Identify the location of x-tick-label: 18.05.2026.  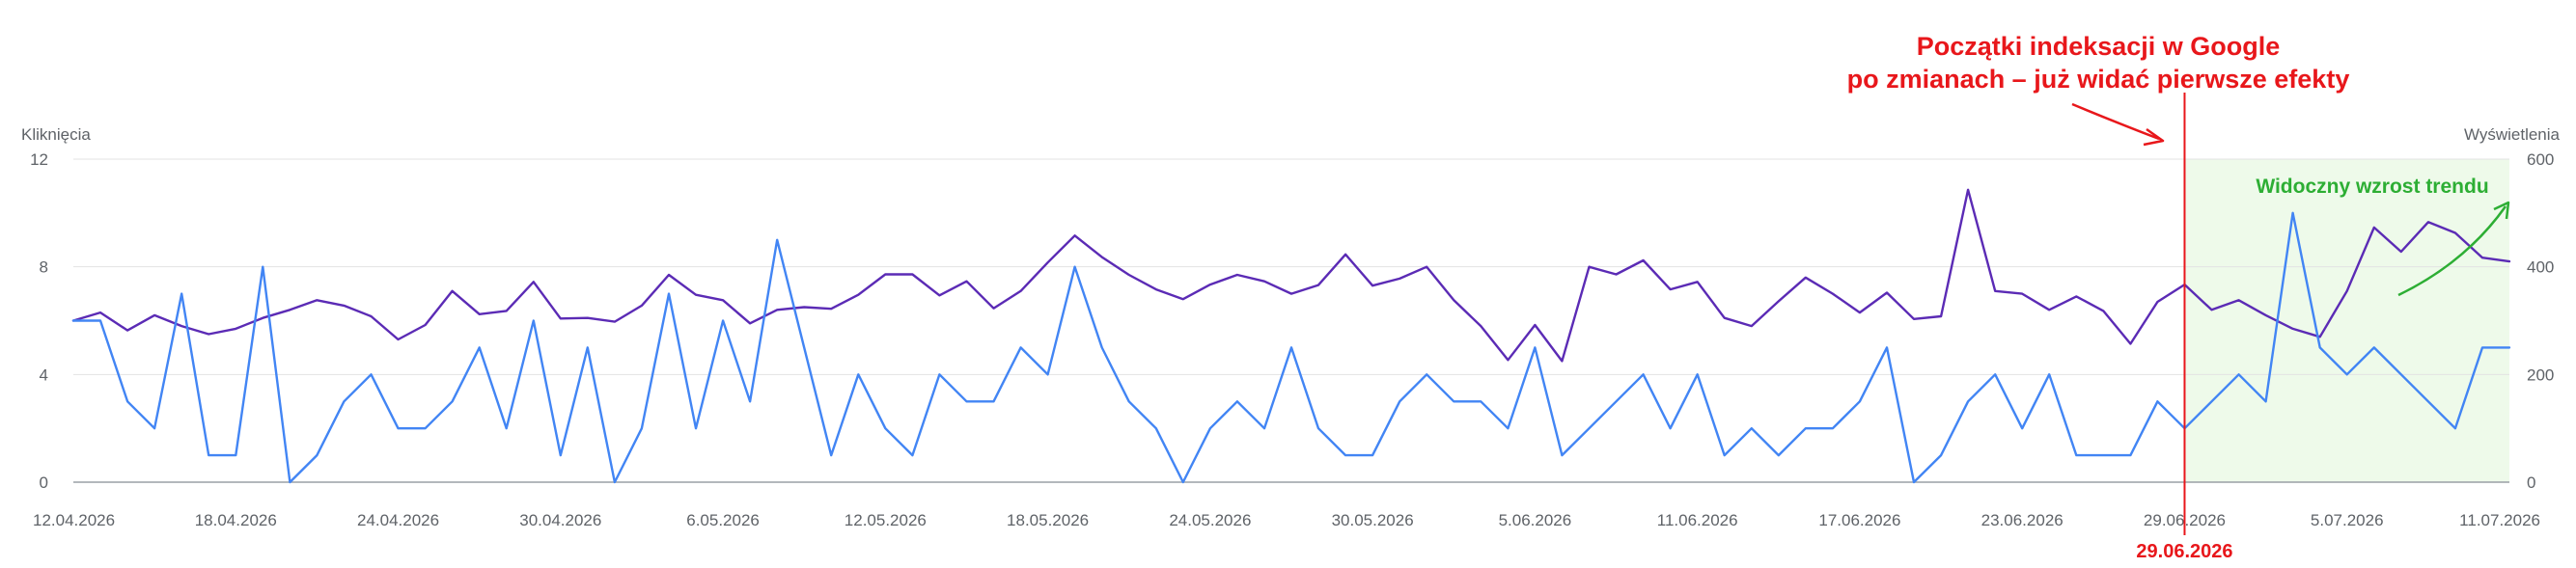
(1048, 520).